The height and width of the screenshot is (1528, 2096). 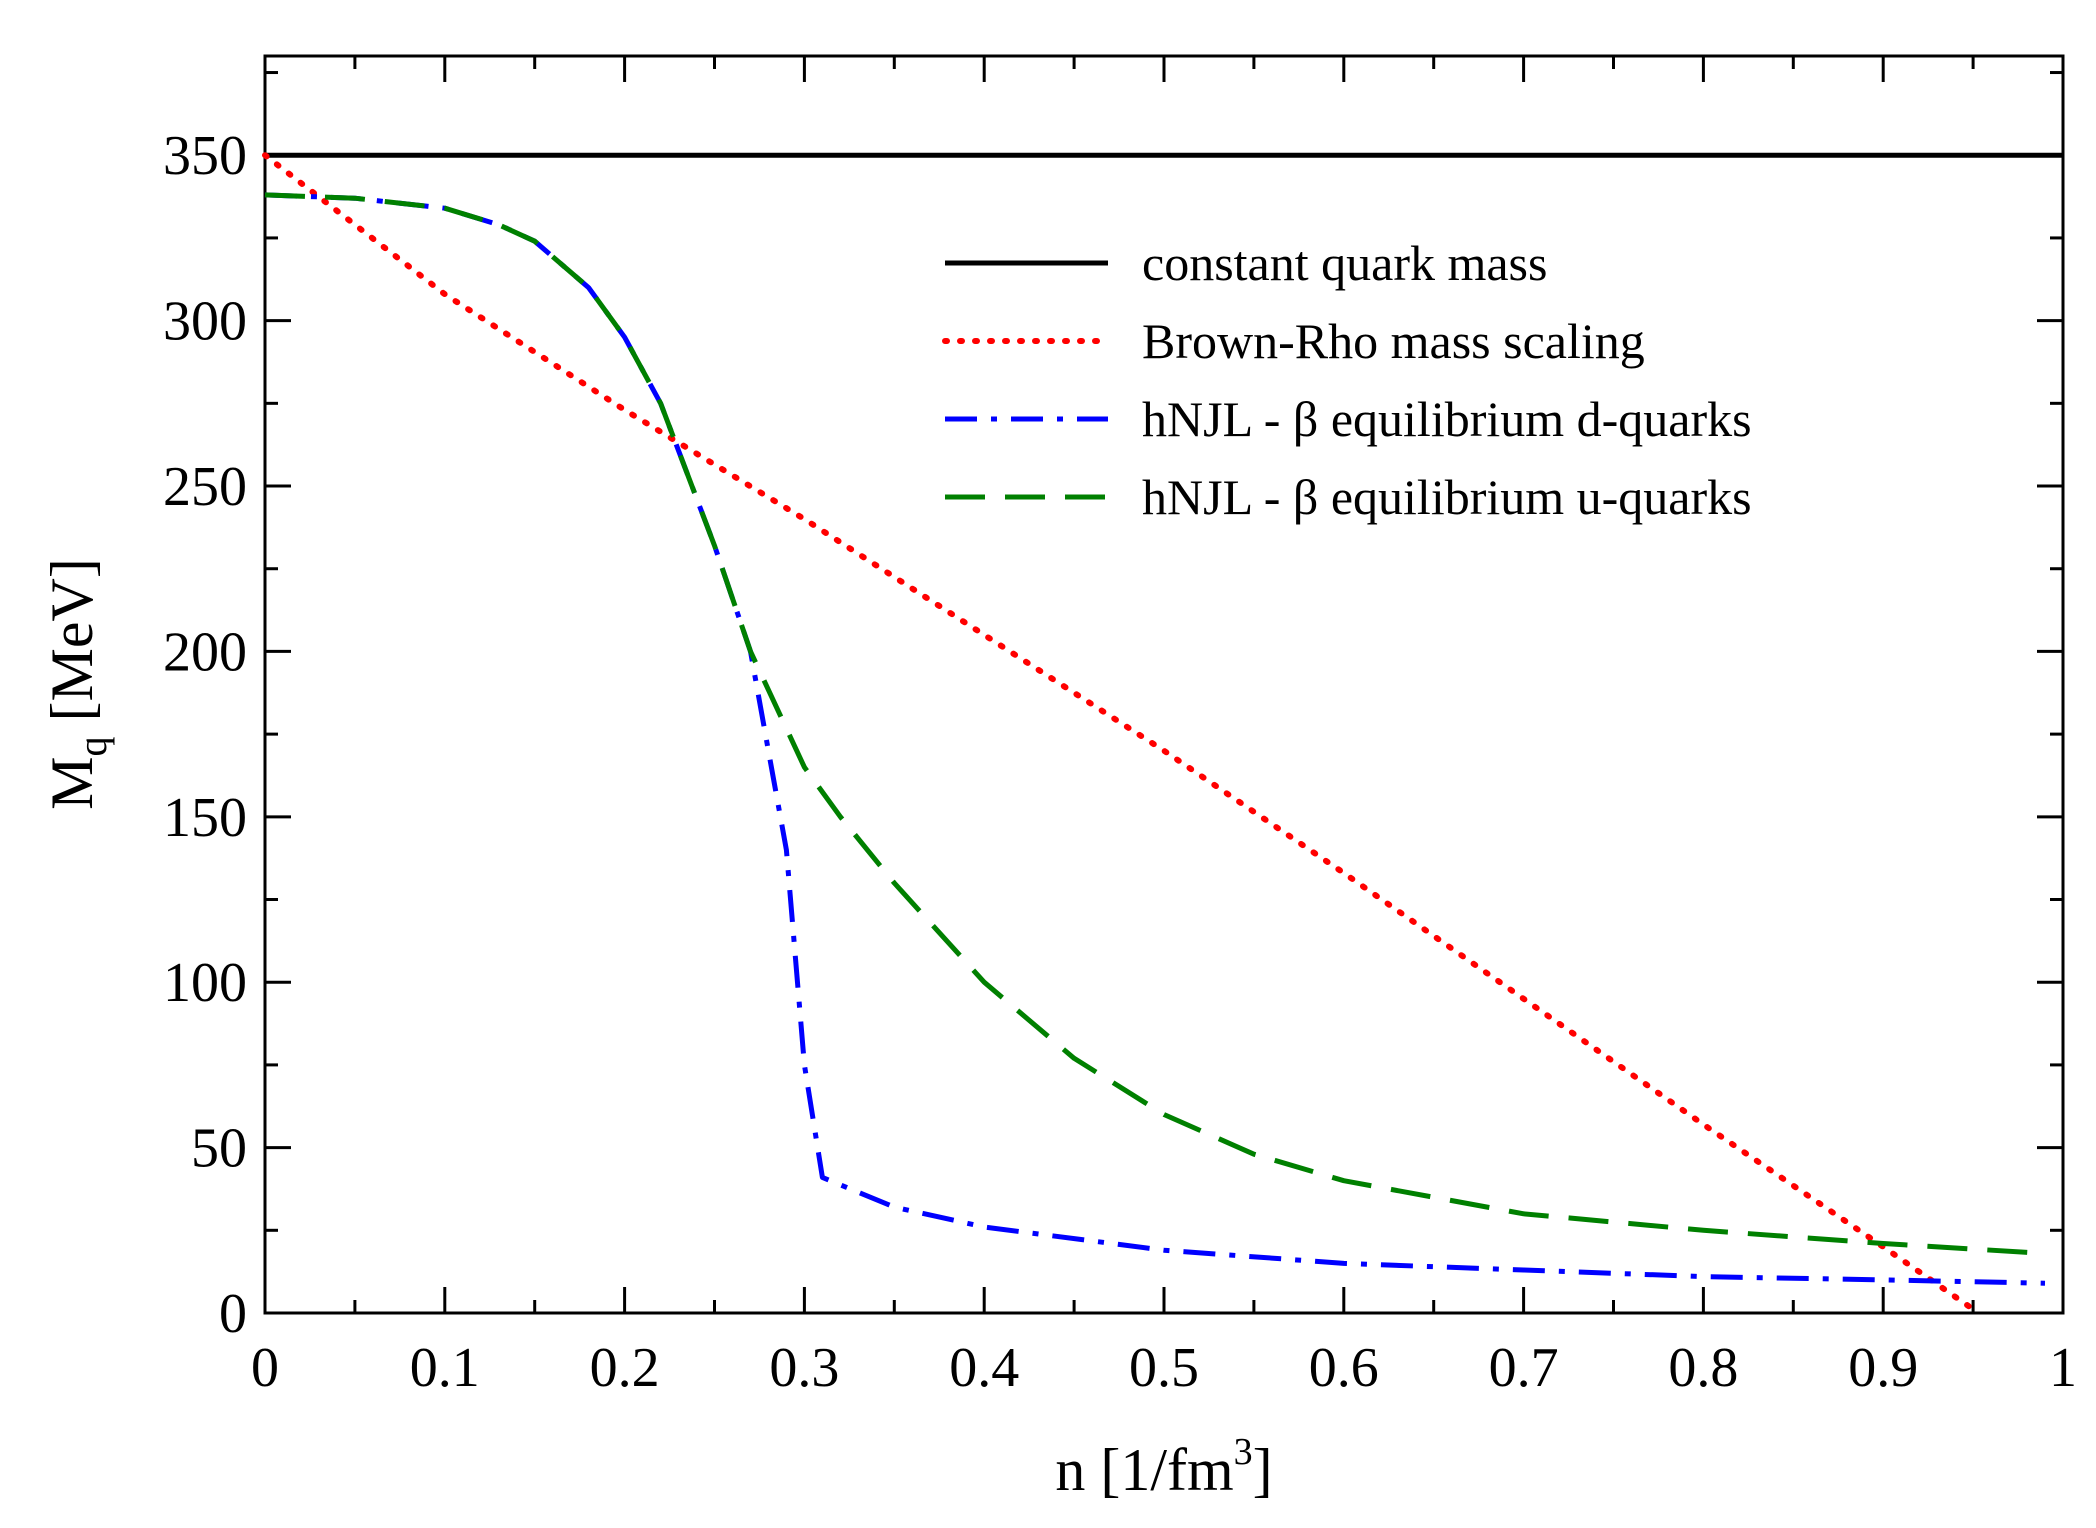 I want to click on x-axis-label: n [1/fm3], so click(x=1163, y=1467).